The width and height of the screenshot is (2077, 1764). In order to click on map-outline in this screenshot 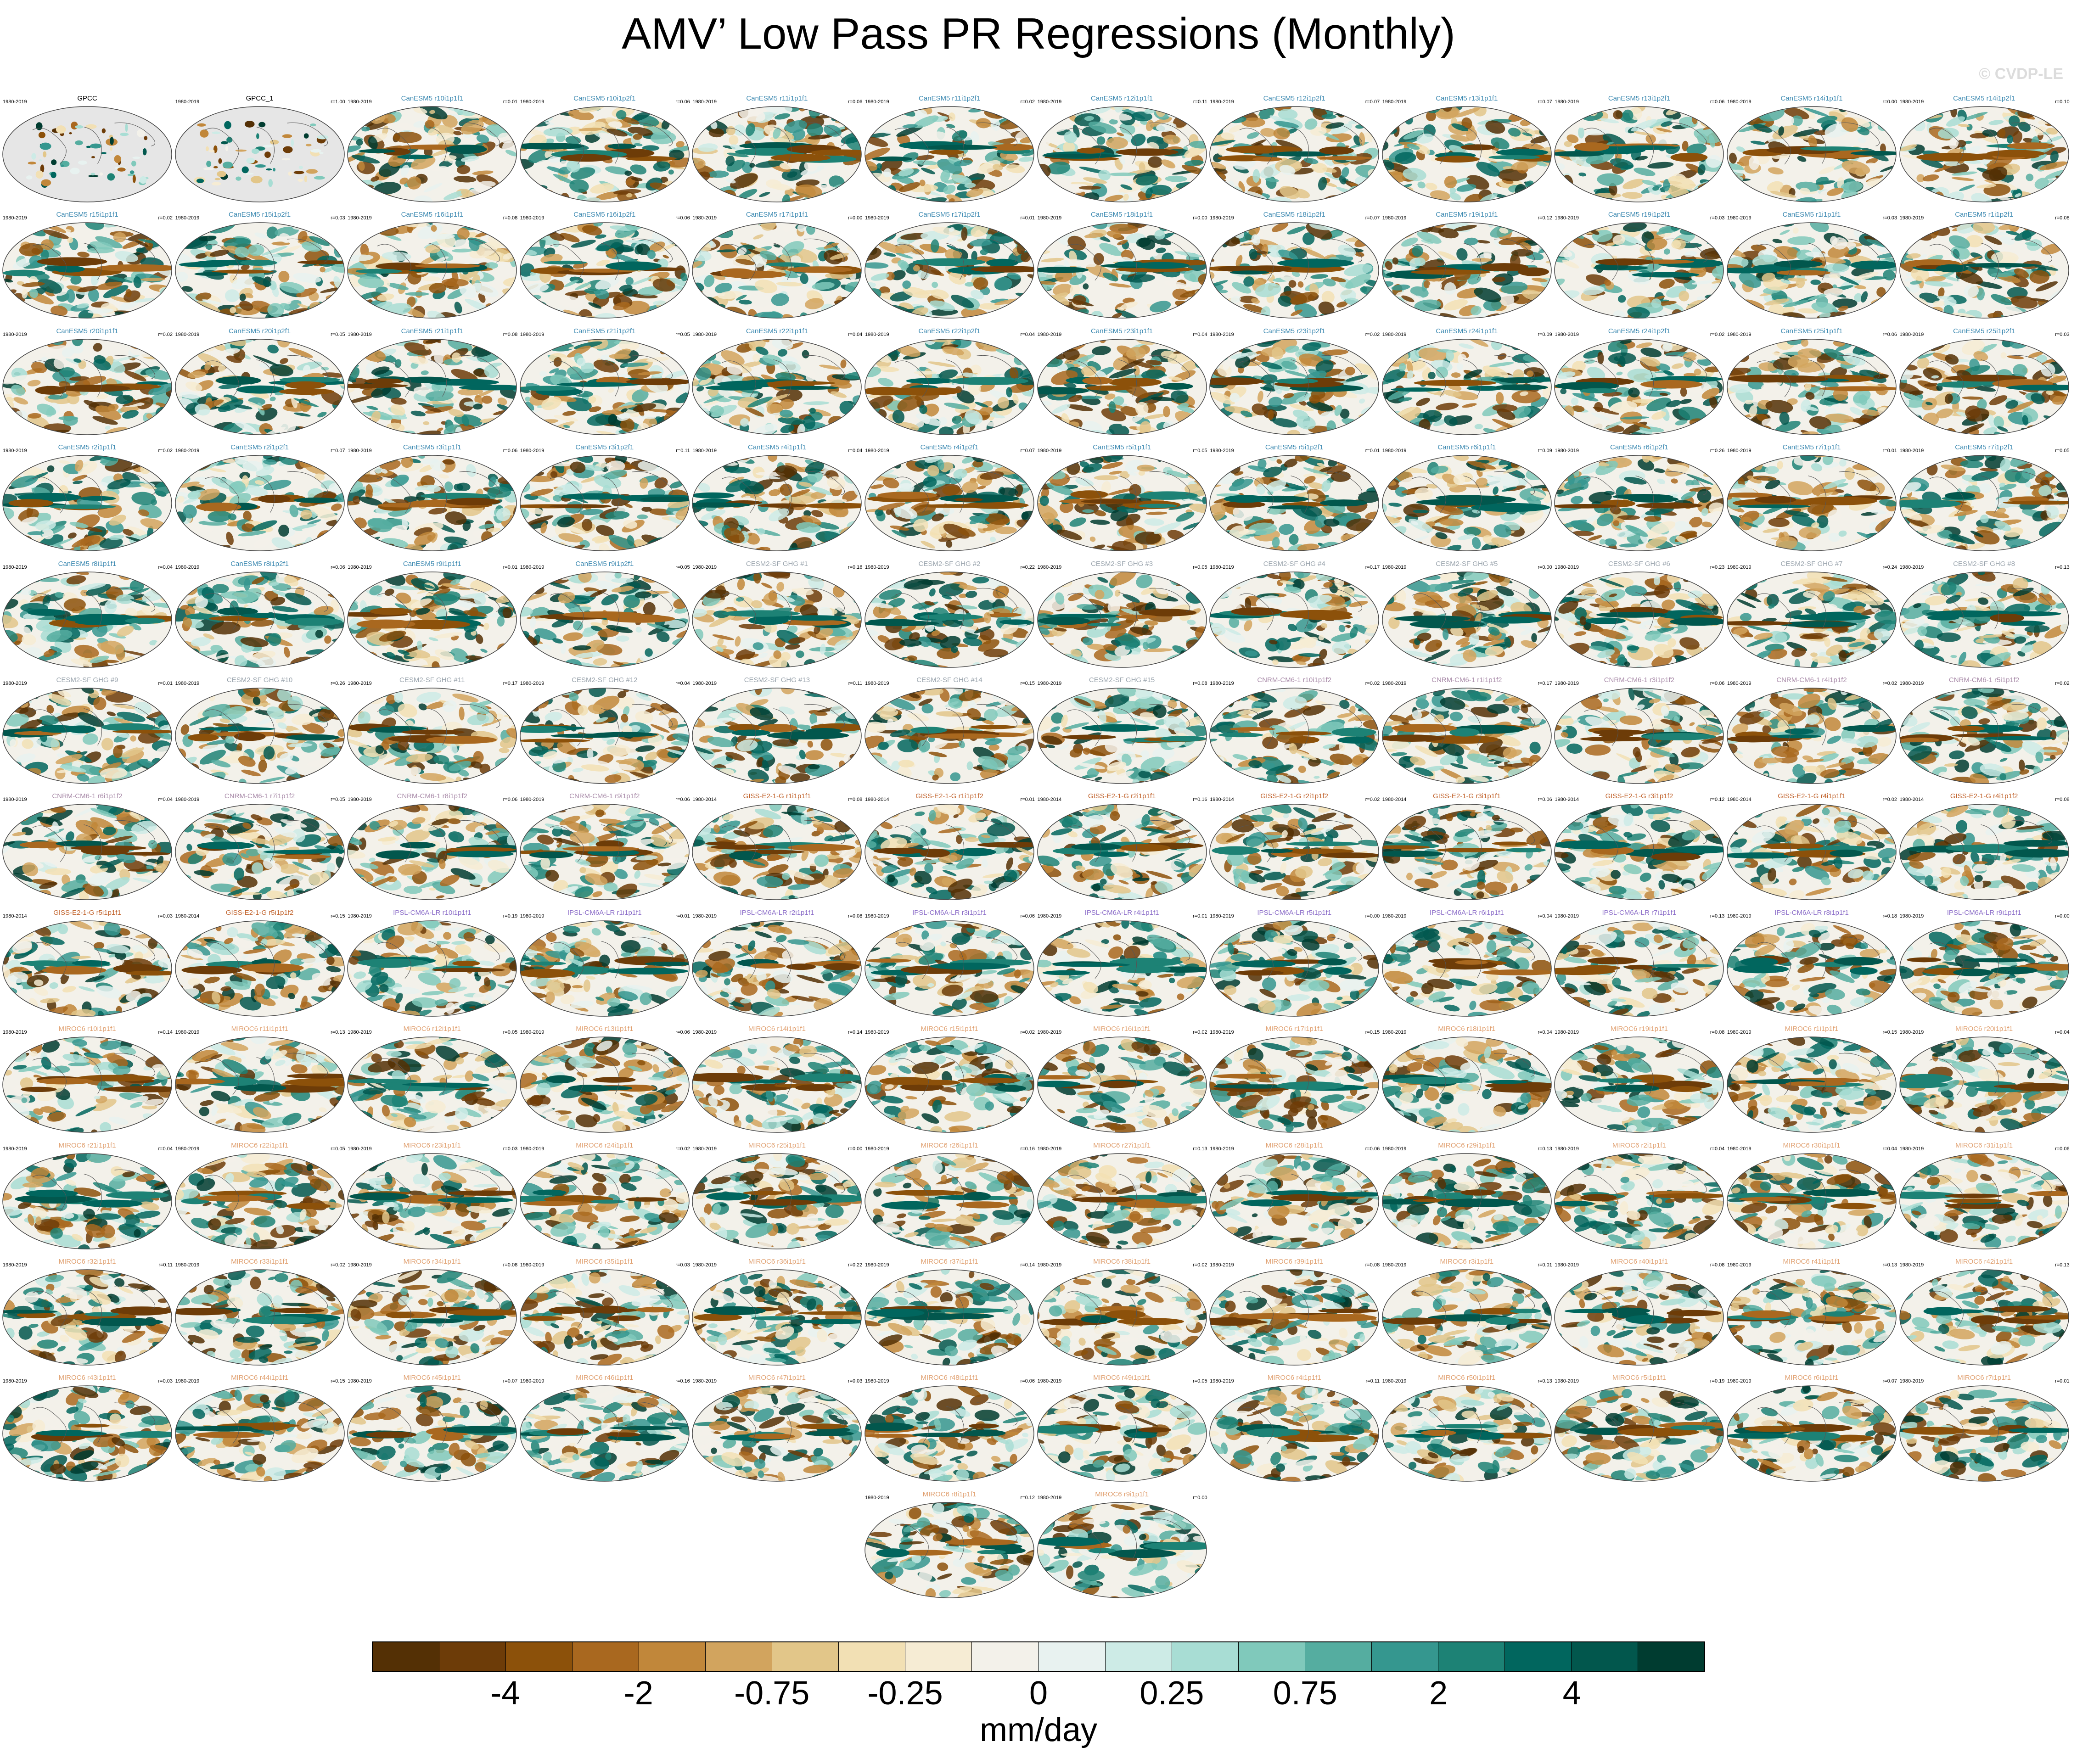, I will do `click(1984, 270)`.